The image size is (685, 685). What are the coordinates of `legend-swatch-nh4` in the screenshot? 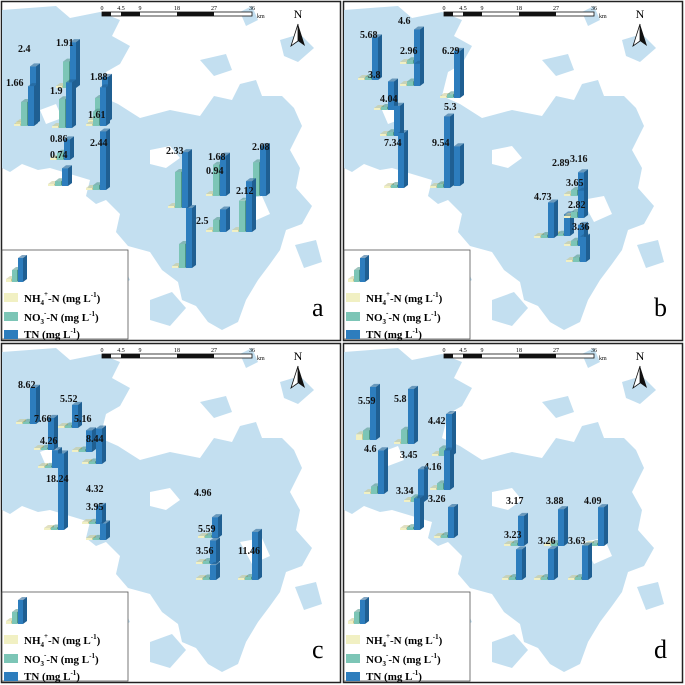 It's located at (353, 297).